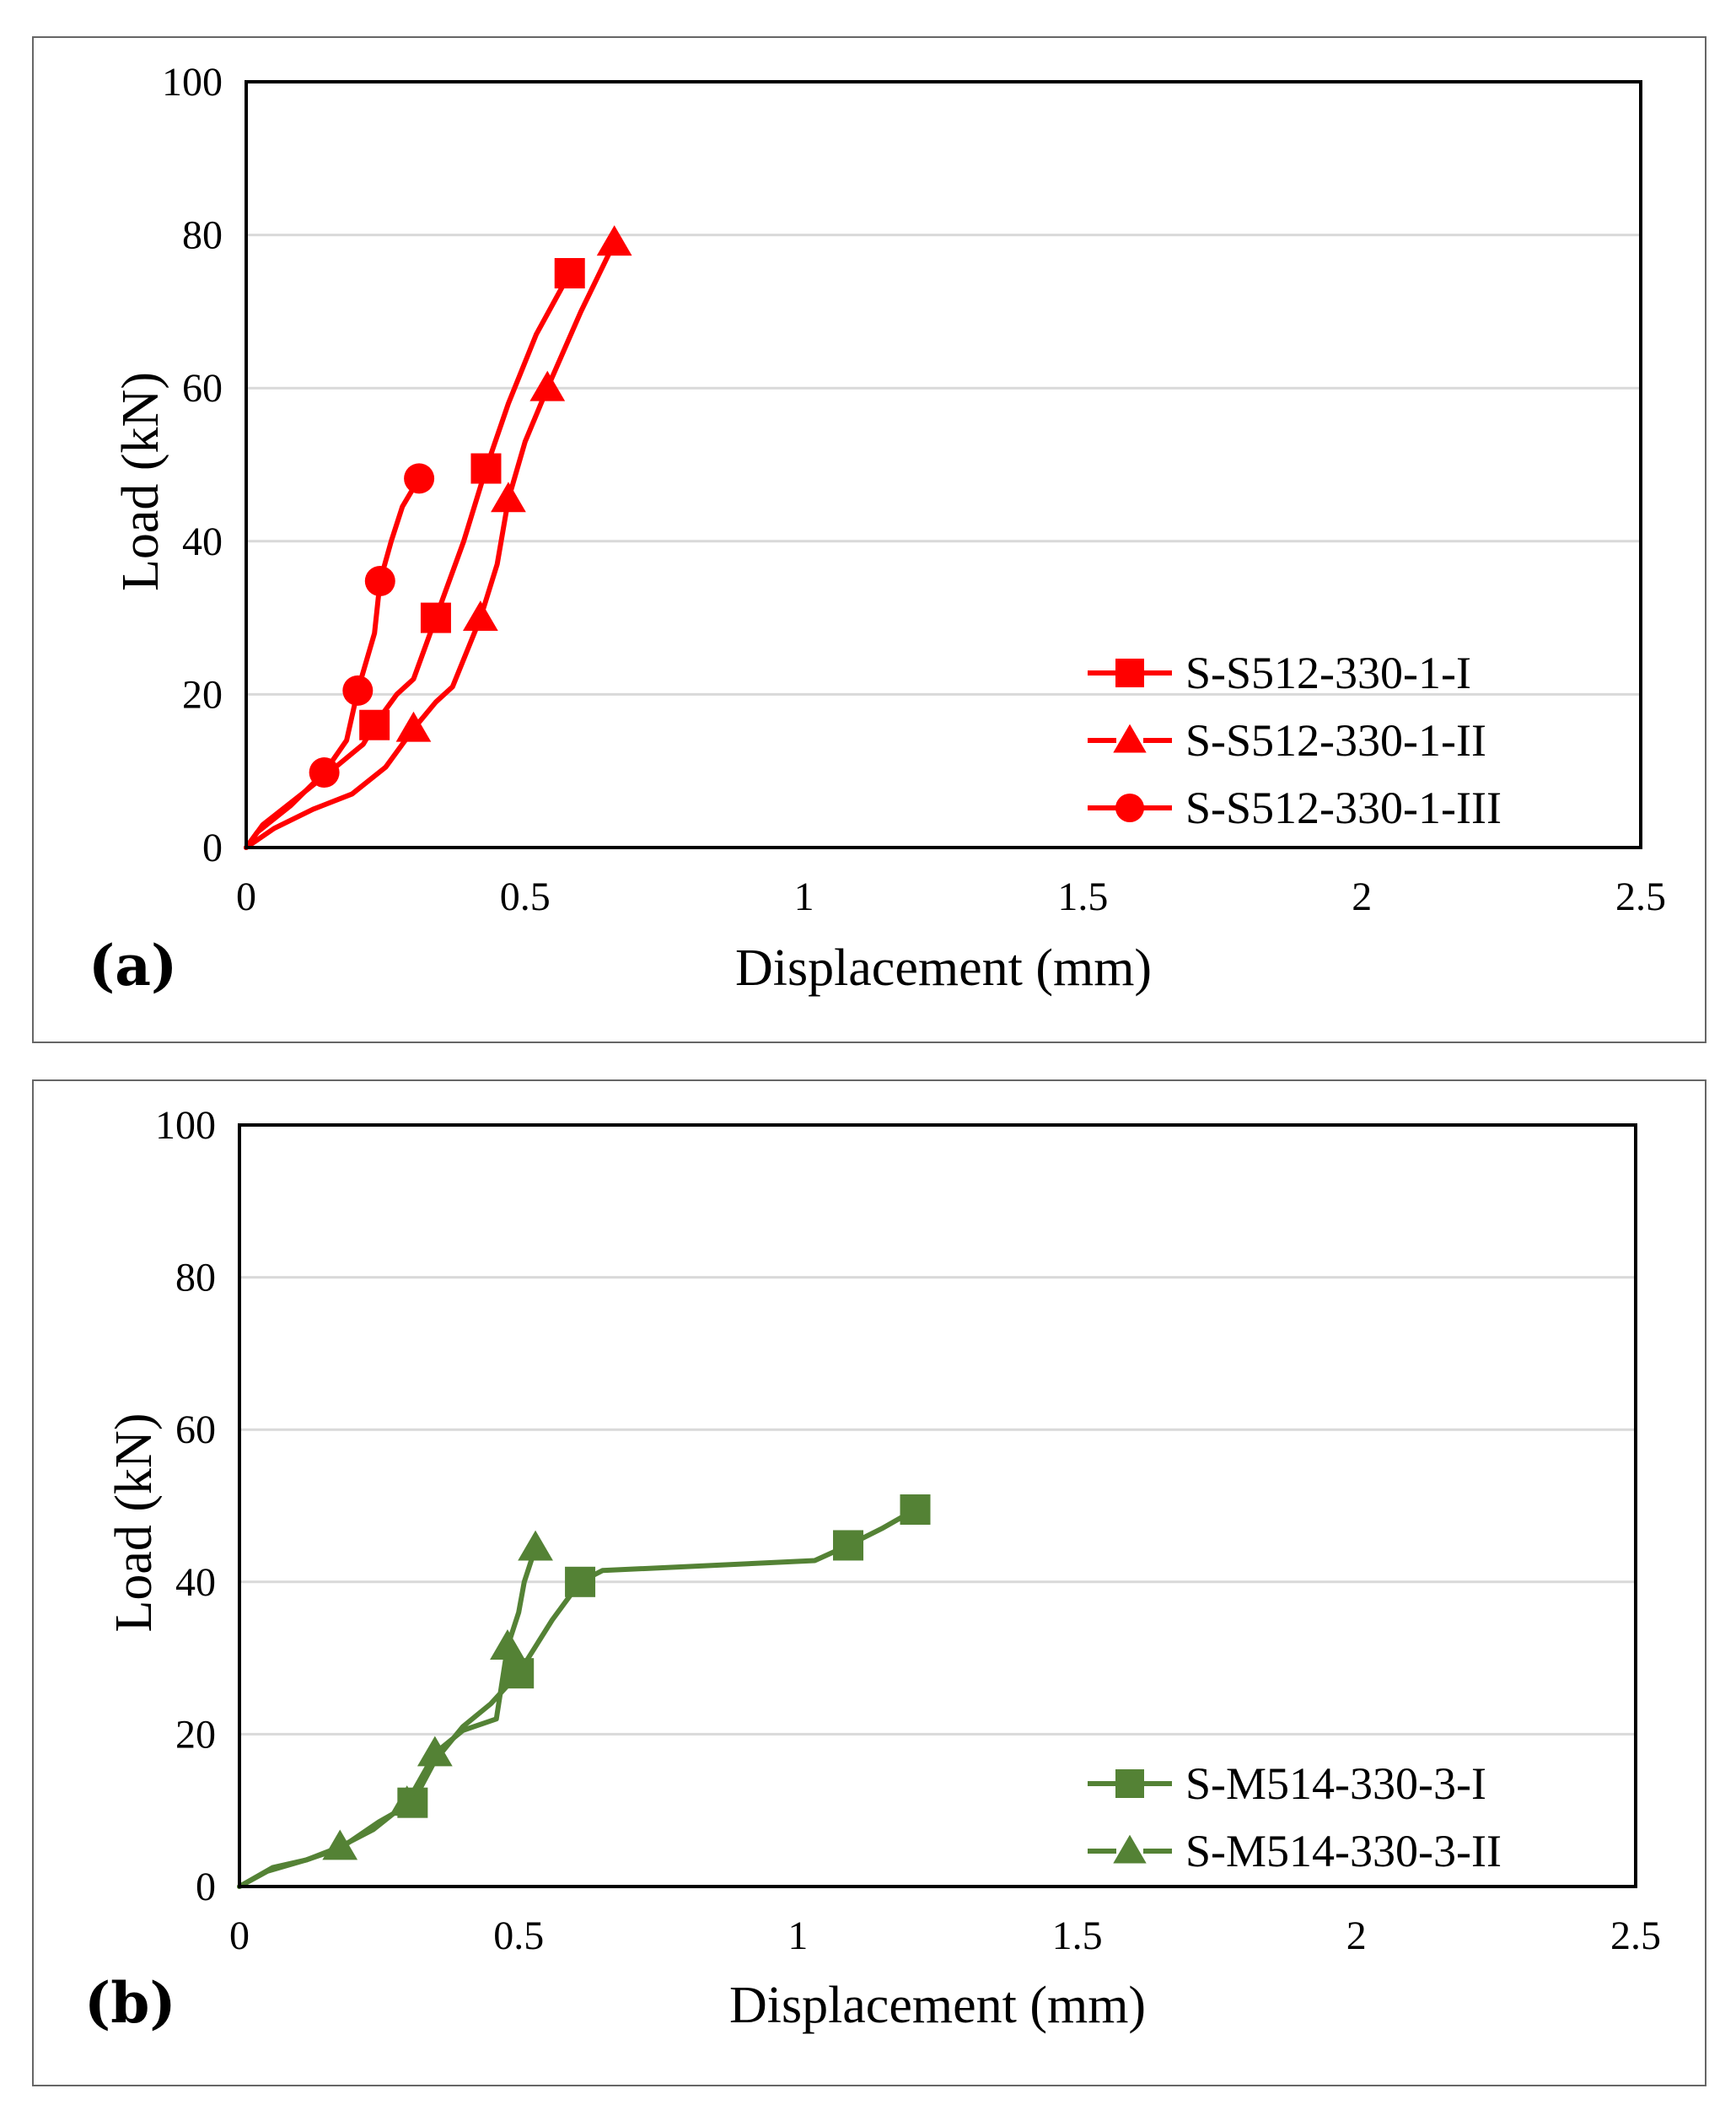 Image resolution: width=1736 pixels, height=2110 pixels. What do you see at coordinates (525, 897) in the screenshot?
I see `panel-a-x-tick-label: 0.5` at bounding box center [525, 897].